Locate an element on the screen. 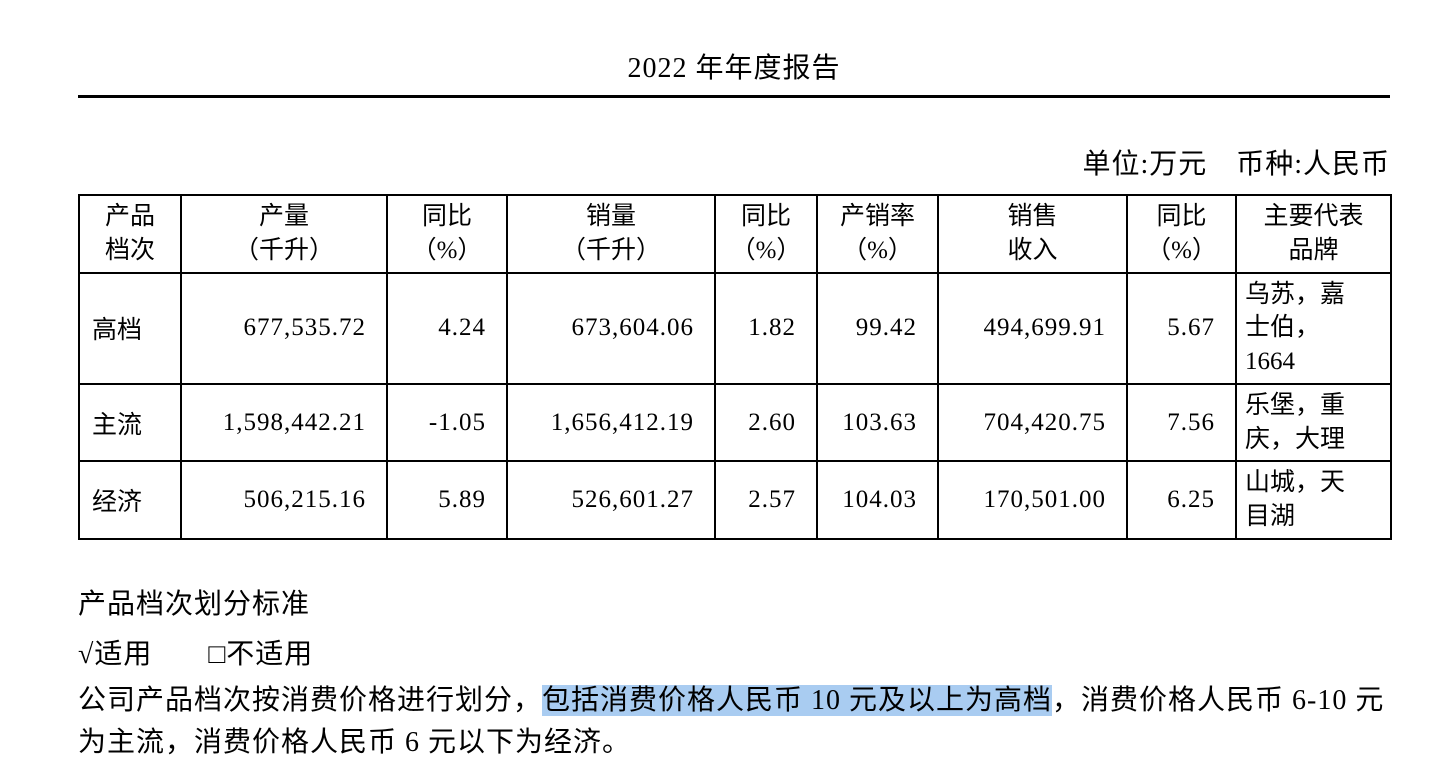  cell-revenue: 704,420.75 is located at coordinates (1032, 422).